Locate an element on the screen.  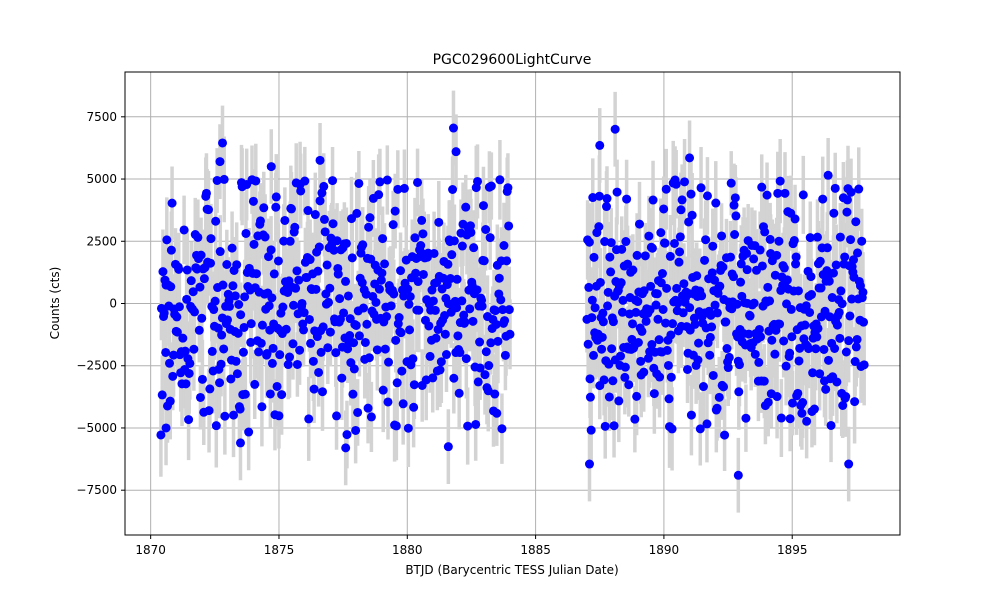
y-tick-label: 0 is located at coordinates (113, 304).